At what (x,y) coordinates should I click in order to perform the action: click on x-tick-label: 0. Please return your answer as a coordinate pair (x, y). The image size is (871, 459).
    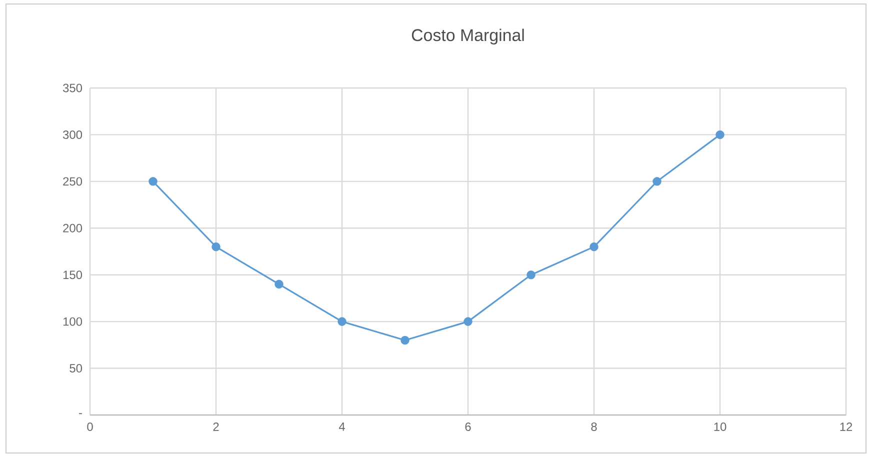
    Looking at the image, I should click on (90, 426).